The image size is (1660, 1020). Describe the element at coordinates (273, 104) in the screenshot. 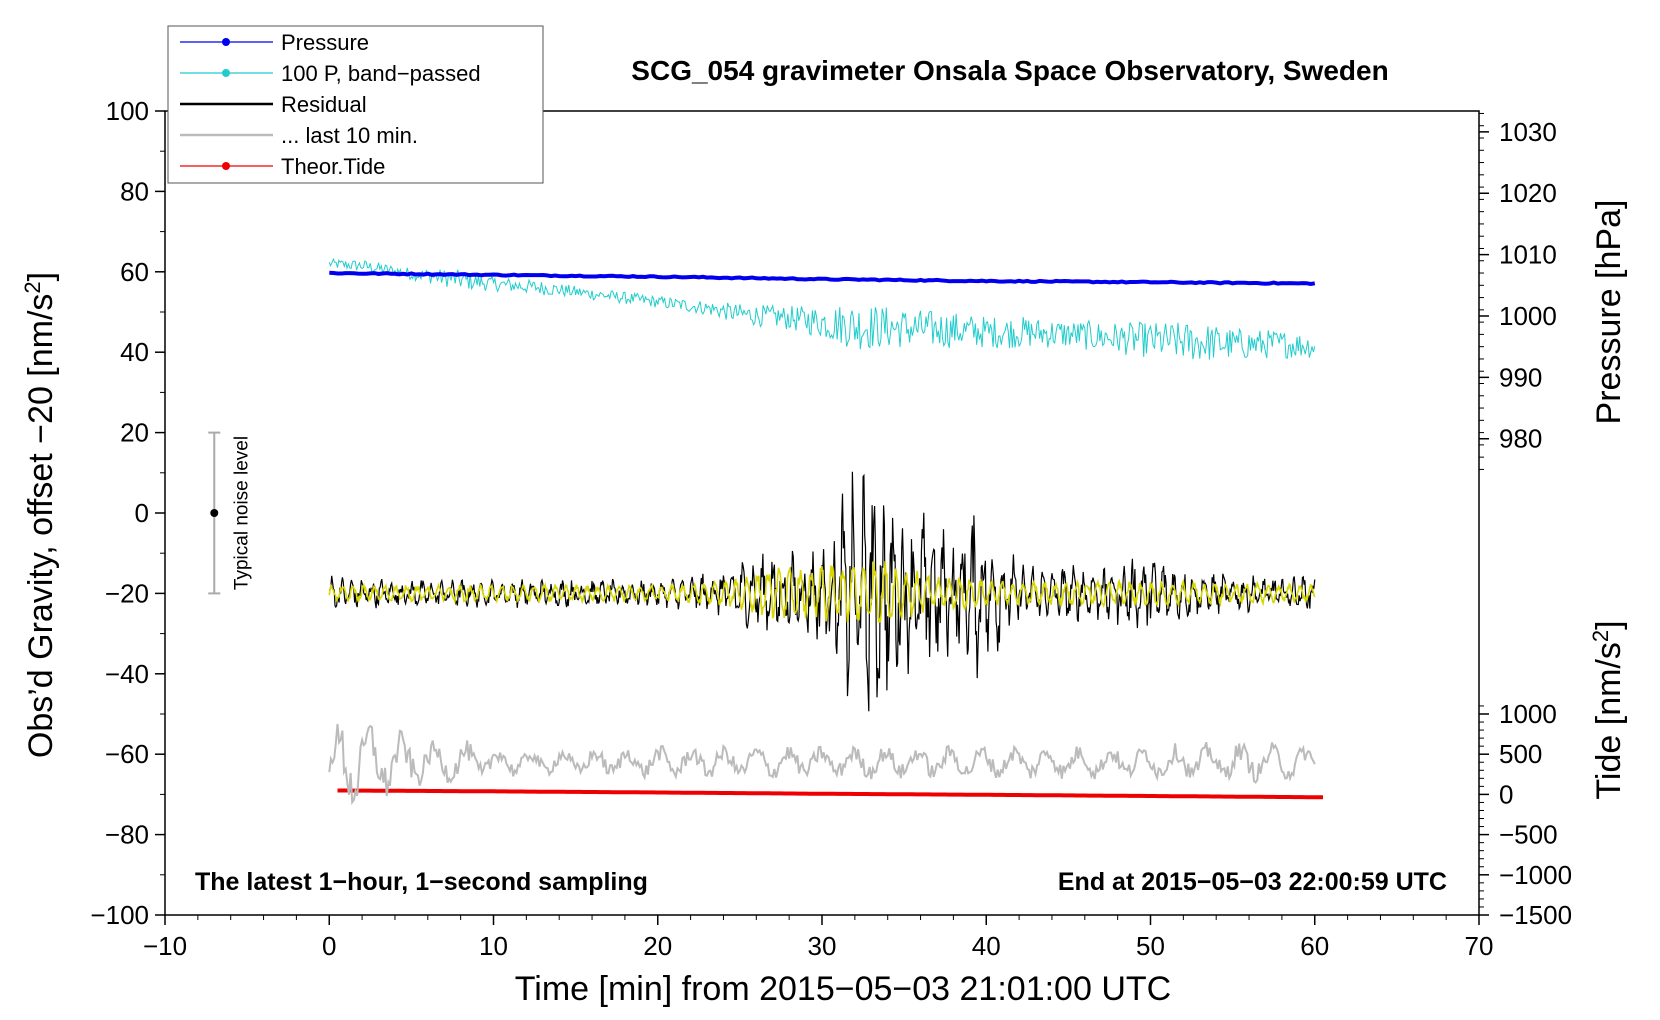

I see `legend-item: Residual` at that location.